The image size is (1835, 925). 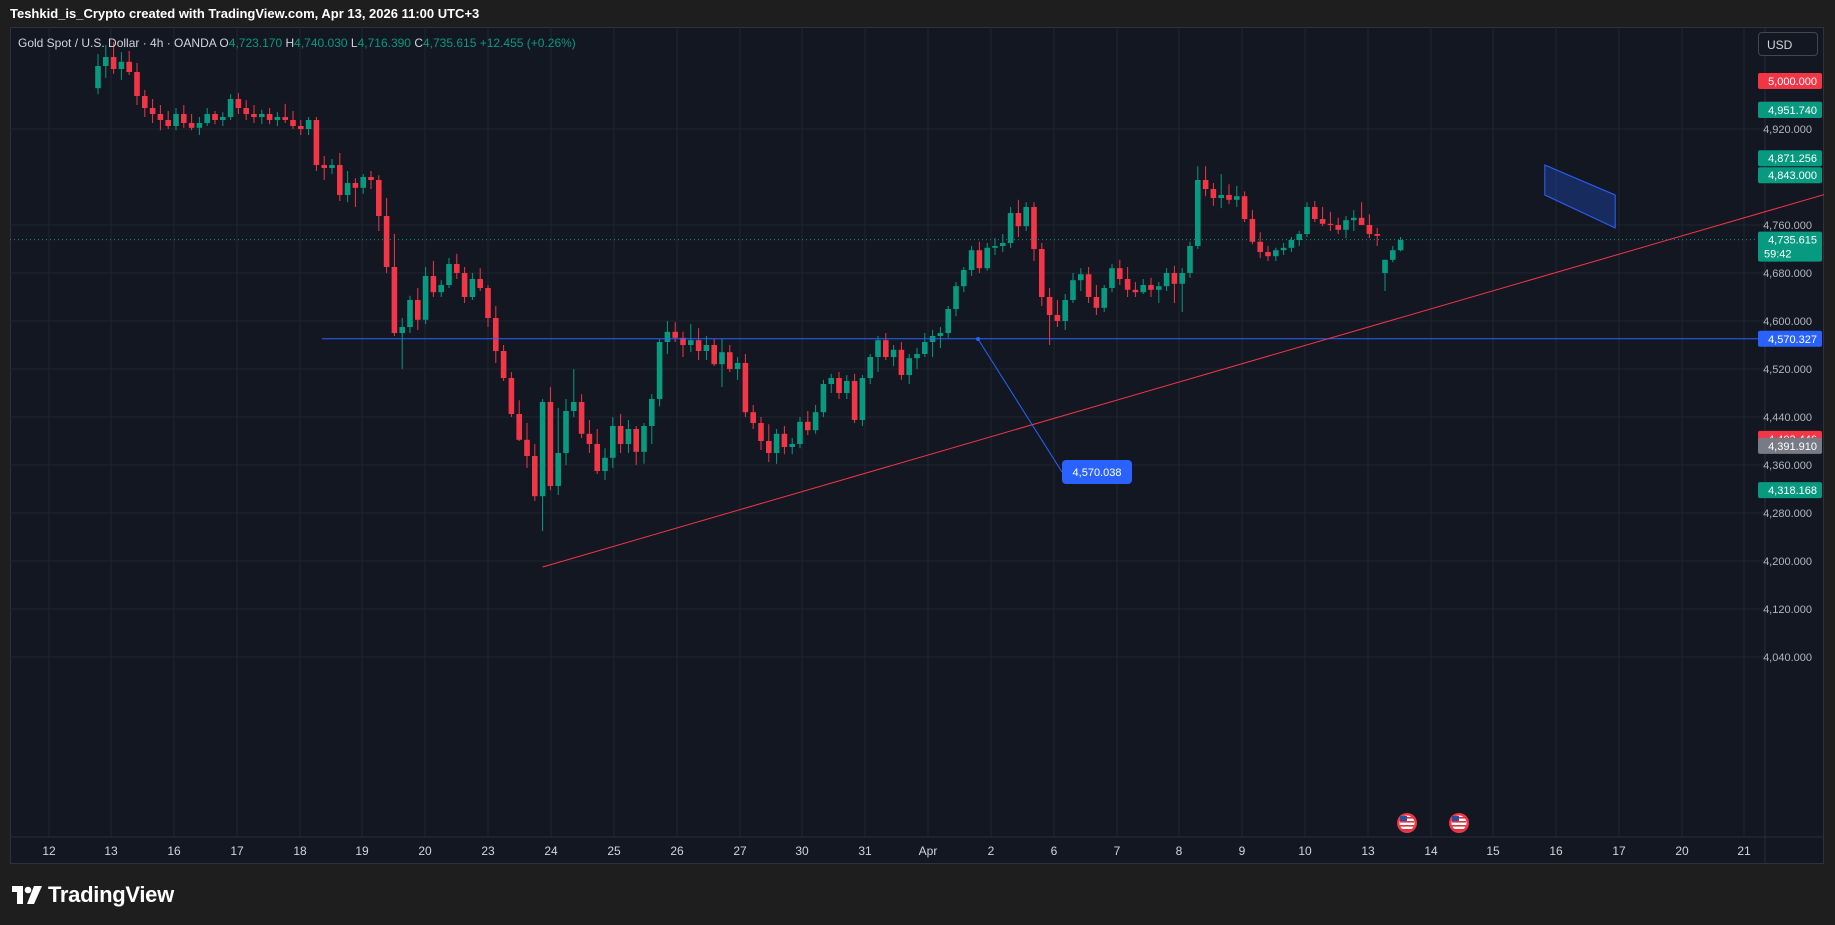 I want to click on callout-leader, so click(x=1020, y=405).